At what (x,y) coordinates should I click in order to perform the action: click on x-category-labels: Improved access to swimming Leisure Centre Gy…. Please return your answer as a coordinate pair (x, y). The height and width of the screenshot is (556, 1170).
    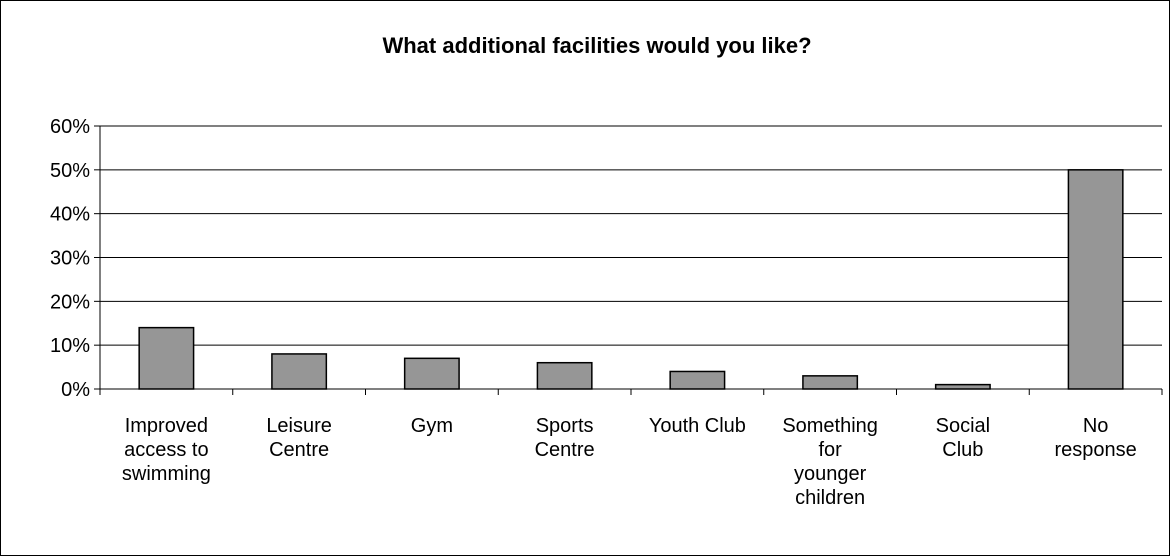
    Looking at the image, I should click on (629, 462).